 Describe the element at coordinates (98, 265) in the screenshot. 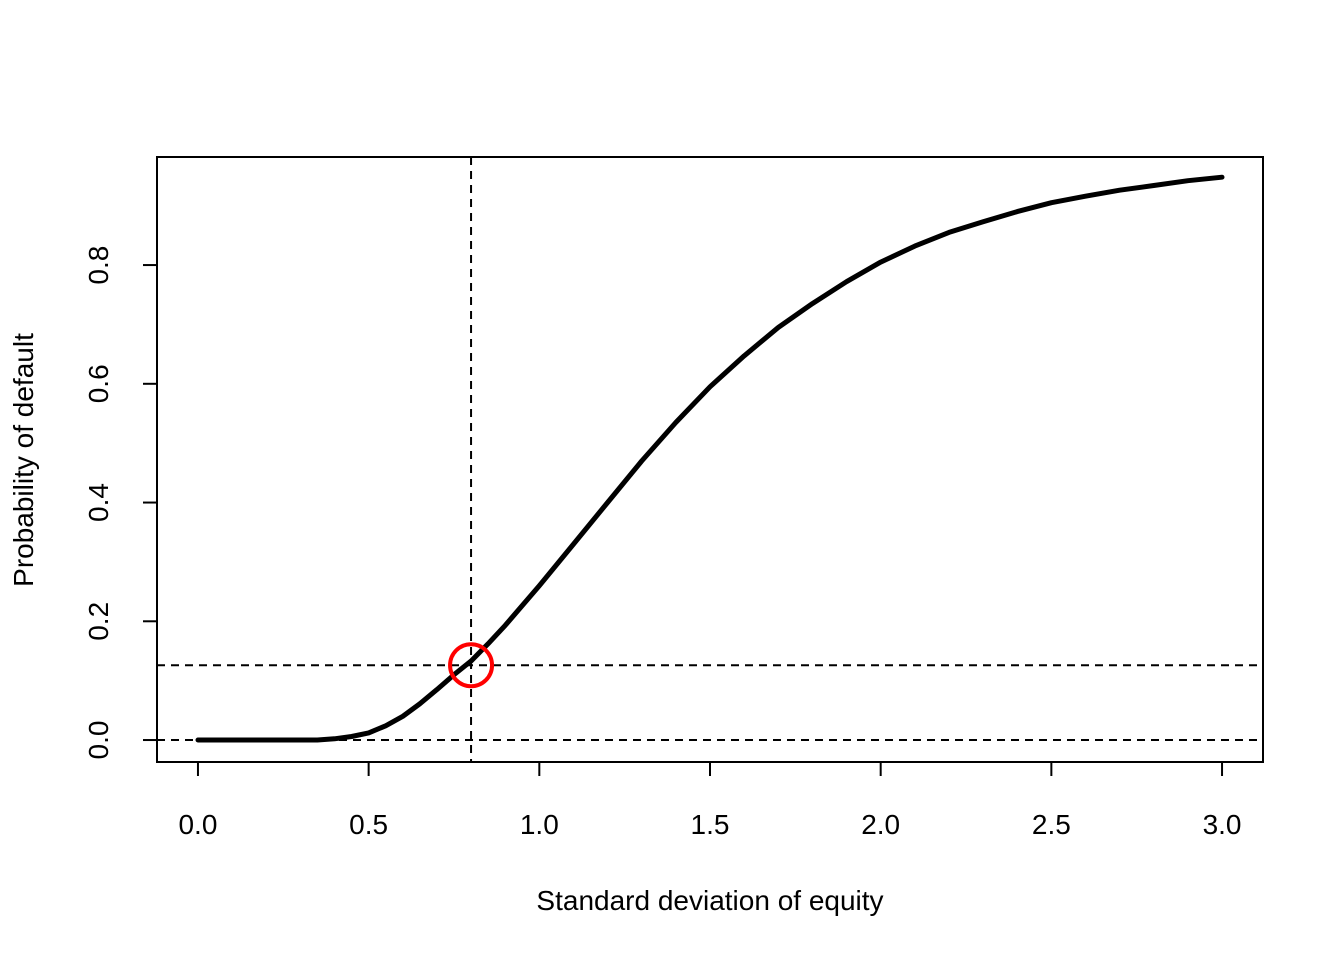

I see `y-tick-label: 0.8` at that location.